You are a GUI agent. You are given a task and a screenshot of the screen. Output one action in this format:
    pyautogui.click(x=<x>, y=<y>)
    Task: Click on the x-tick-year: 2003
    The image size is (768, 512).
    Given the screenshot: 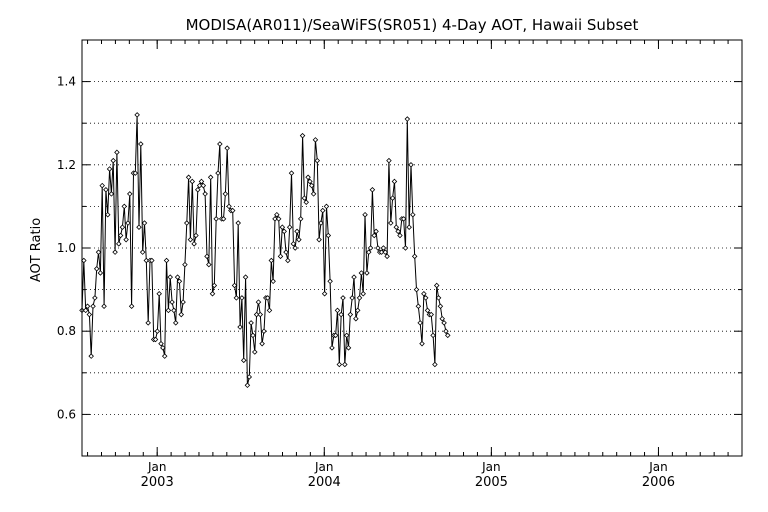 What is the action you would take?
    pyautogui.click(x=157, y=482)
    